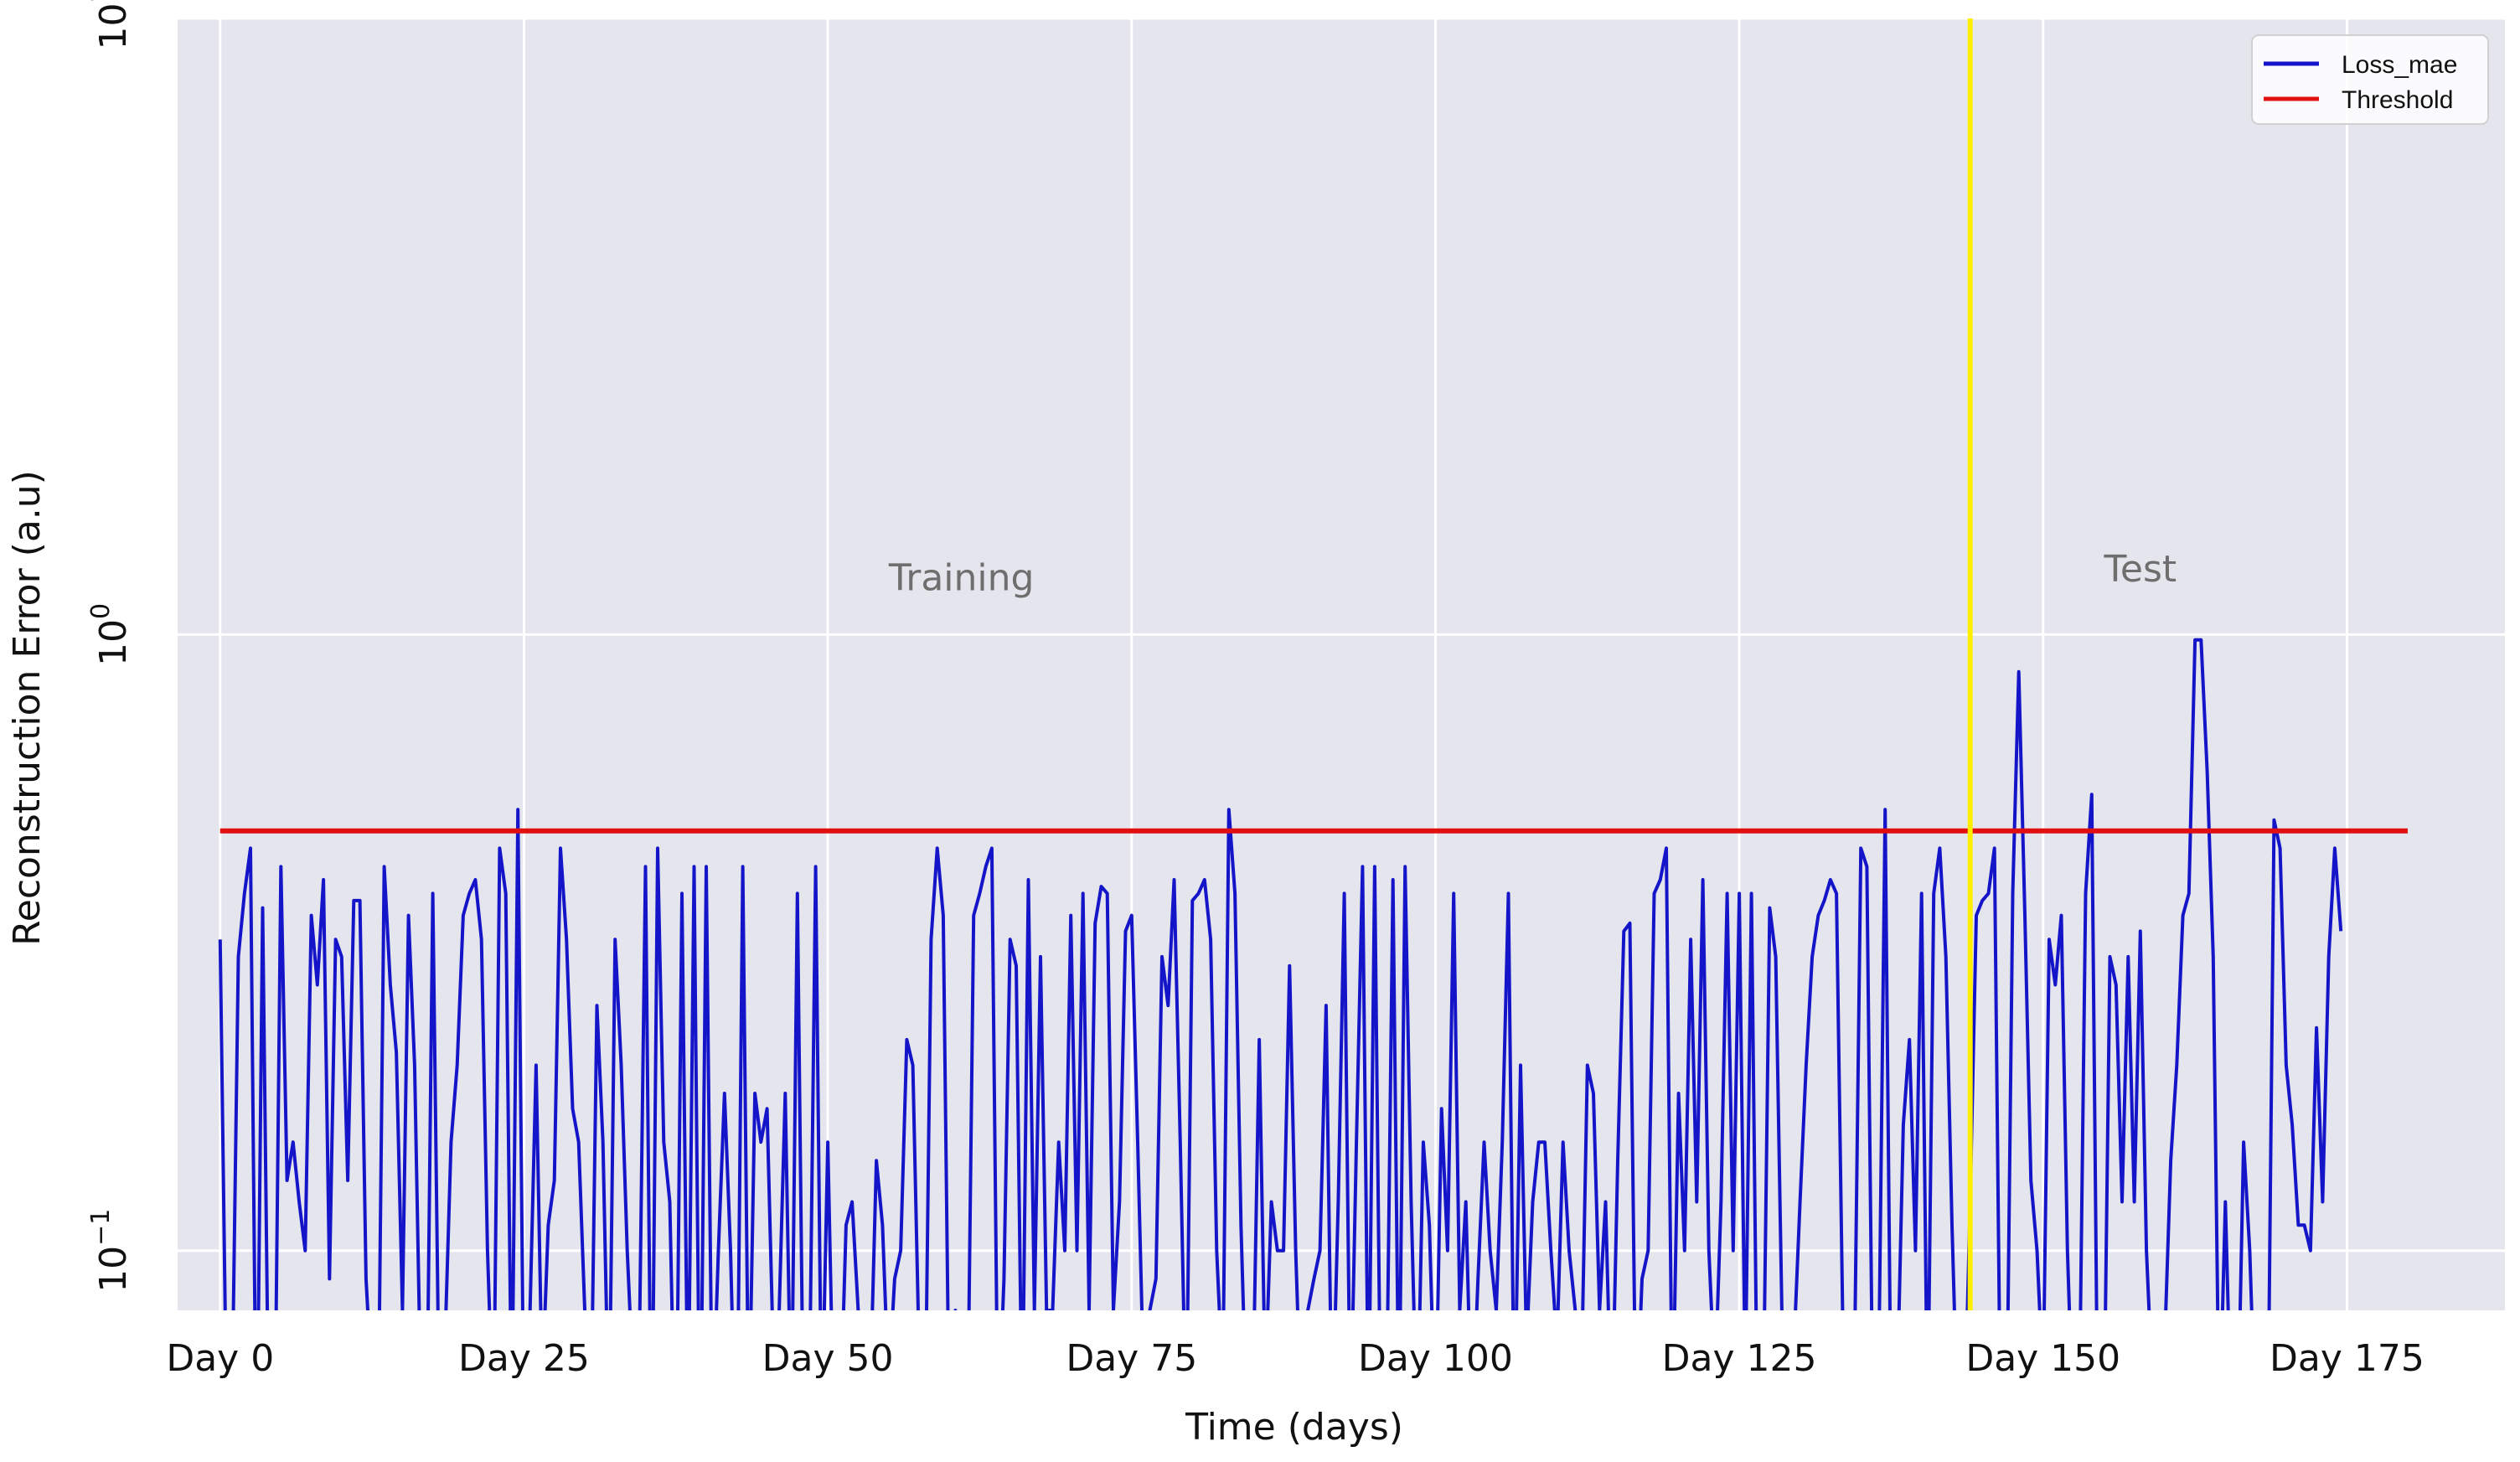  I want to click on x-tick-label: Day 75, so click(1131, 1358).